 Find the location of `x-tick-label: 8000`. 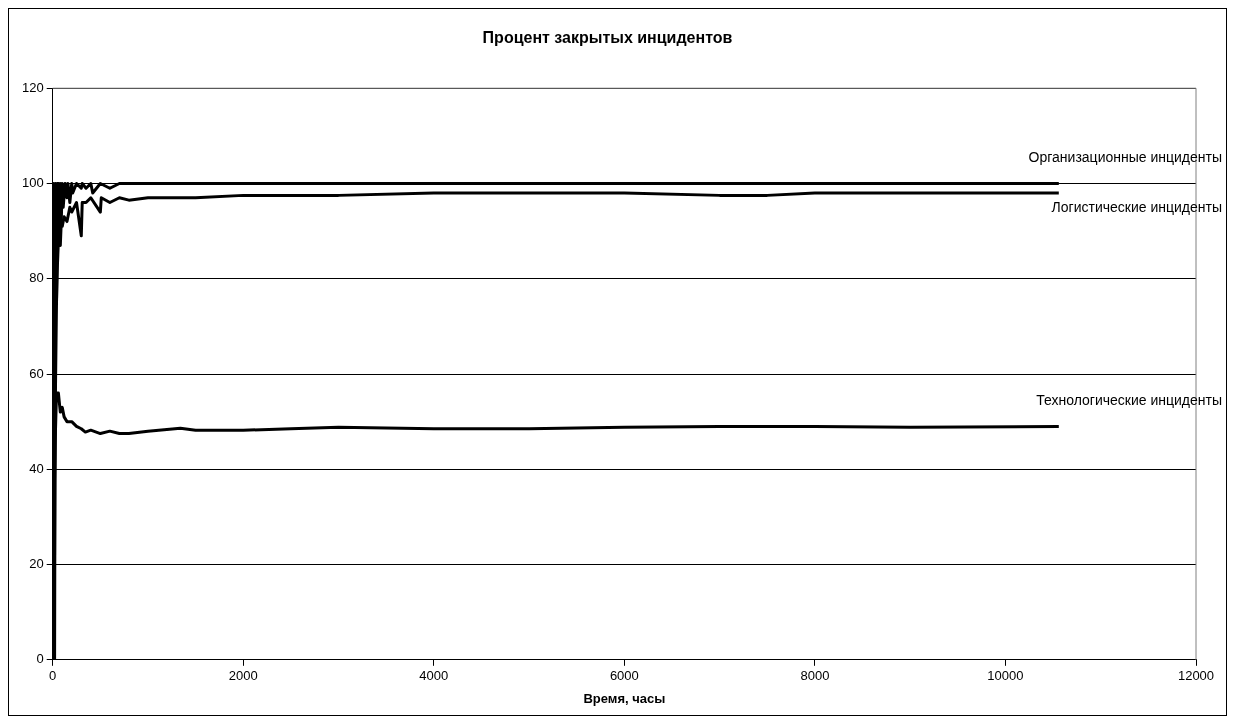

x-tick-label: 8000 is located at coordinates (815, 676).